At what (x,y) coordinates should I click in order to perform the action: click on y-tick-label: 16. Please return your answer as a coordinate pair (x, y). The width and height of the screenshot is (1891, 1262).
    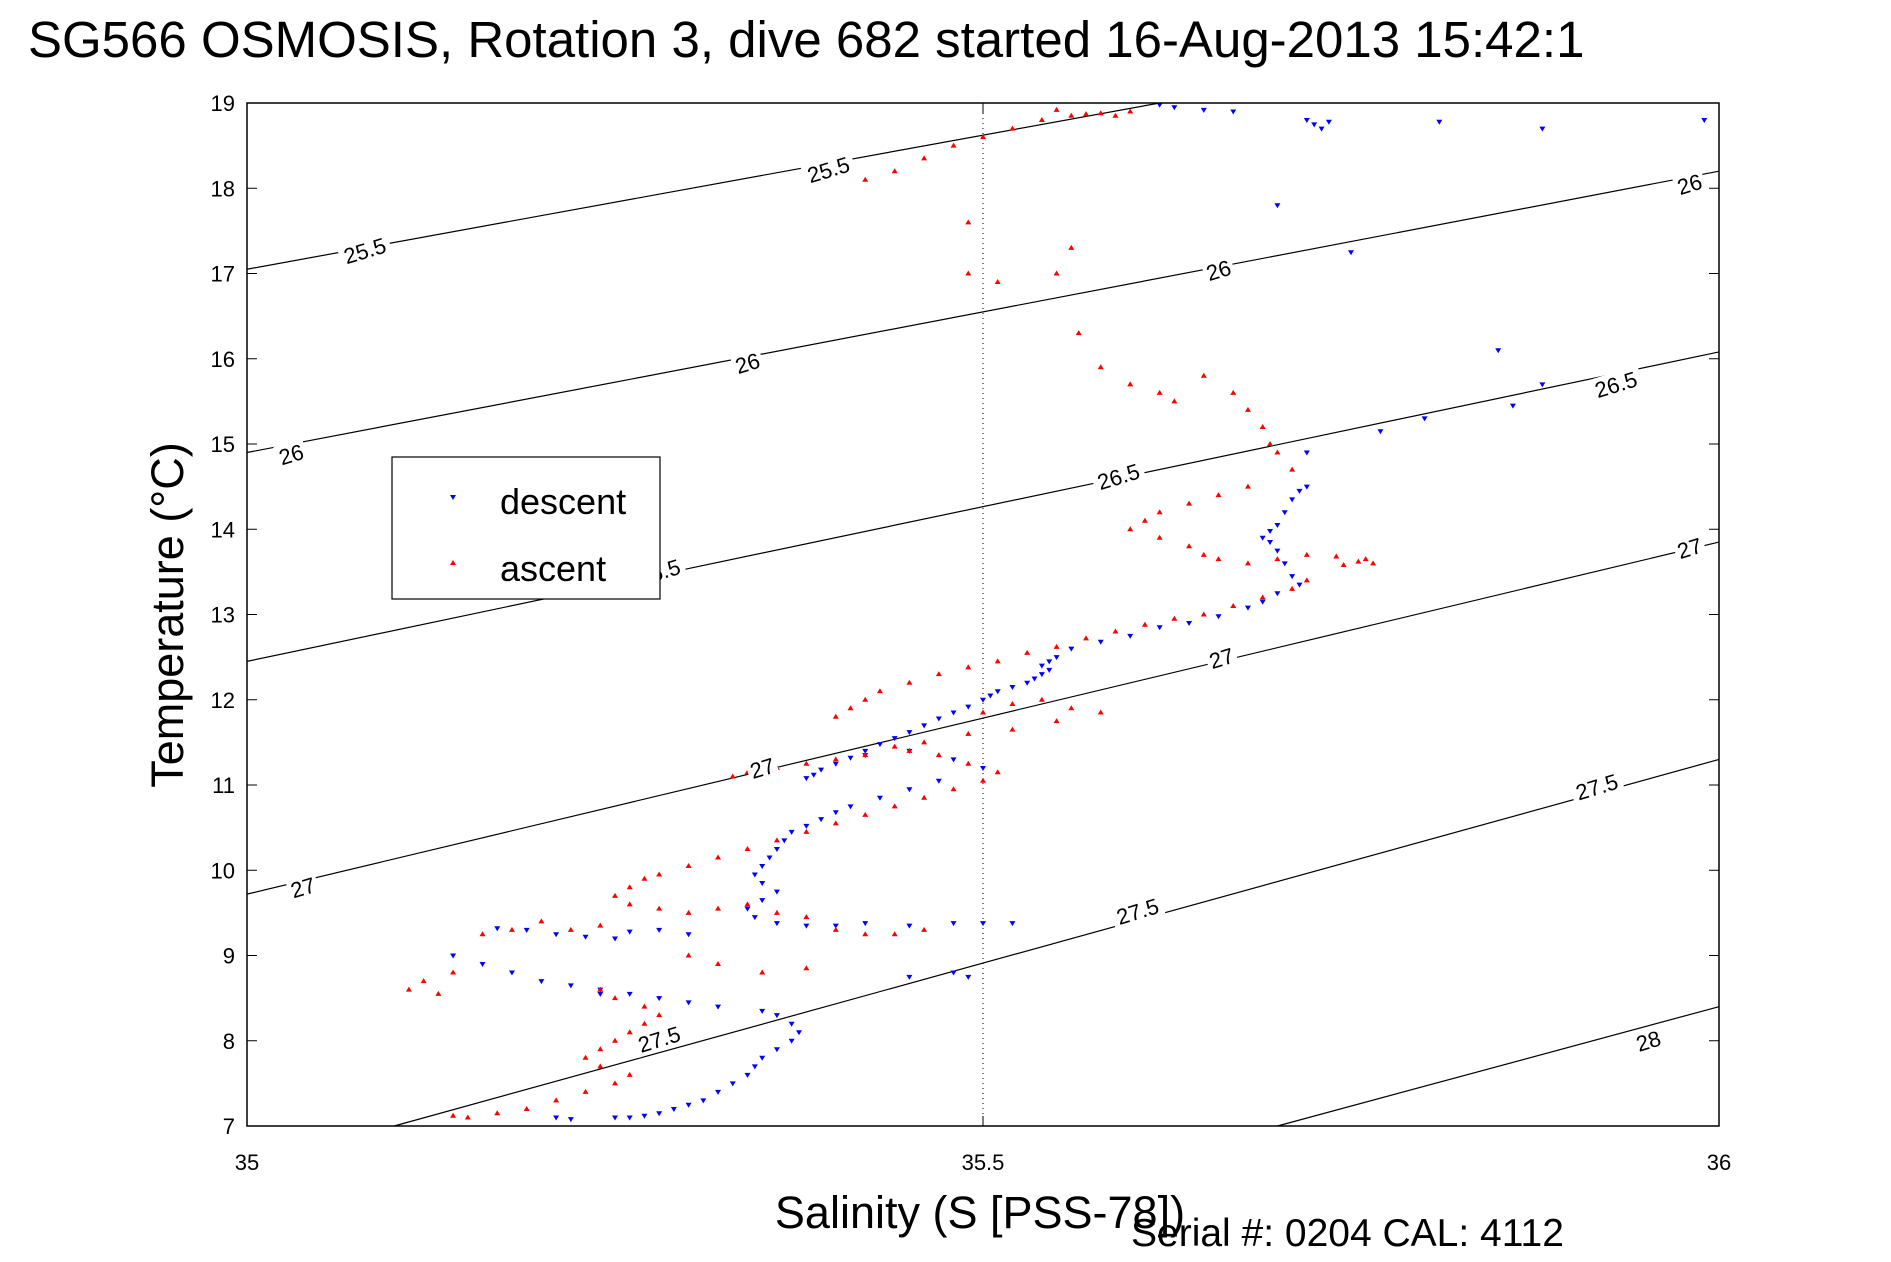
    Looking at the image, I should click on (223, 359).